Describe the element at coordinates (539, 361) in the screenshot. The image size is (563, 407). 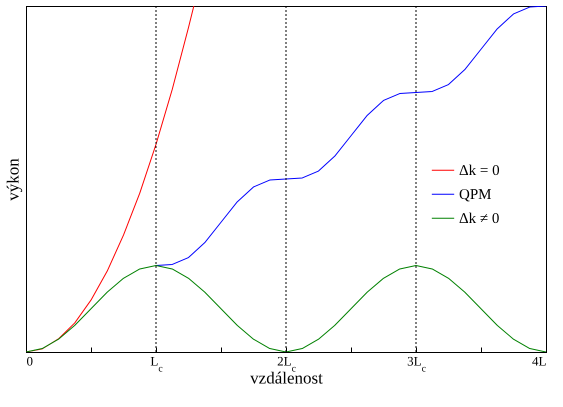
I see `x-tick-label: 4L` at that location.